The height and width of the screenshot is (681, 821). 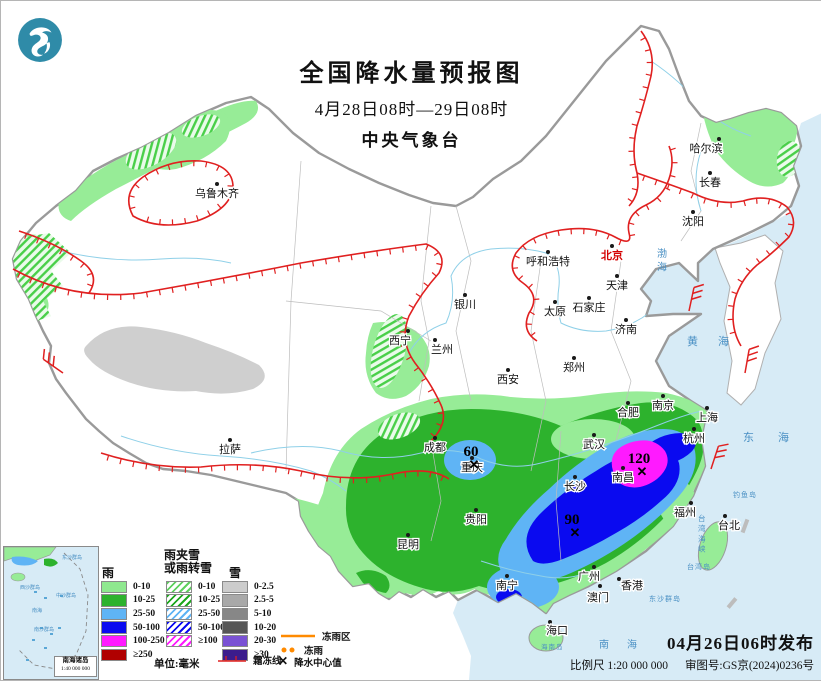 What do you see at coordinates (612, 255) in the screenshot?
I see `city-label: 北京` at bounding box center [612, 255].